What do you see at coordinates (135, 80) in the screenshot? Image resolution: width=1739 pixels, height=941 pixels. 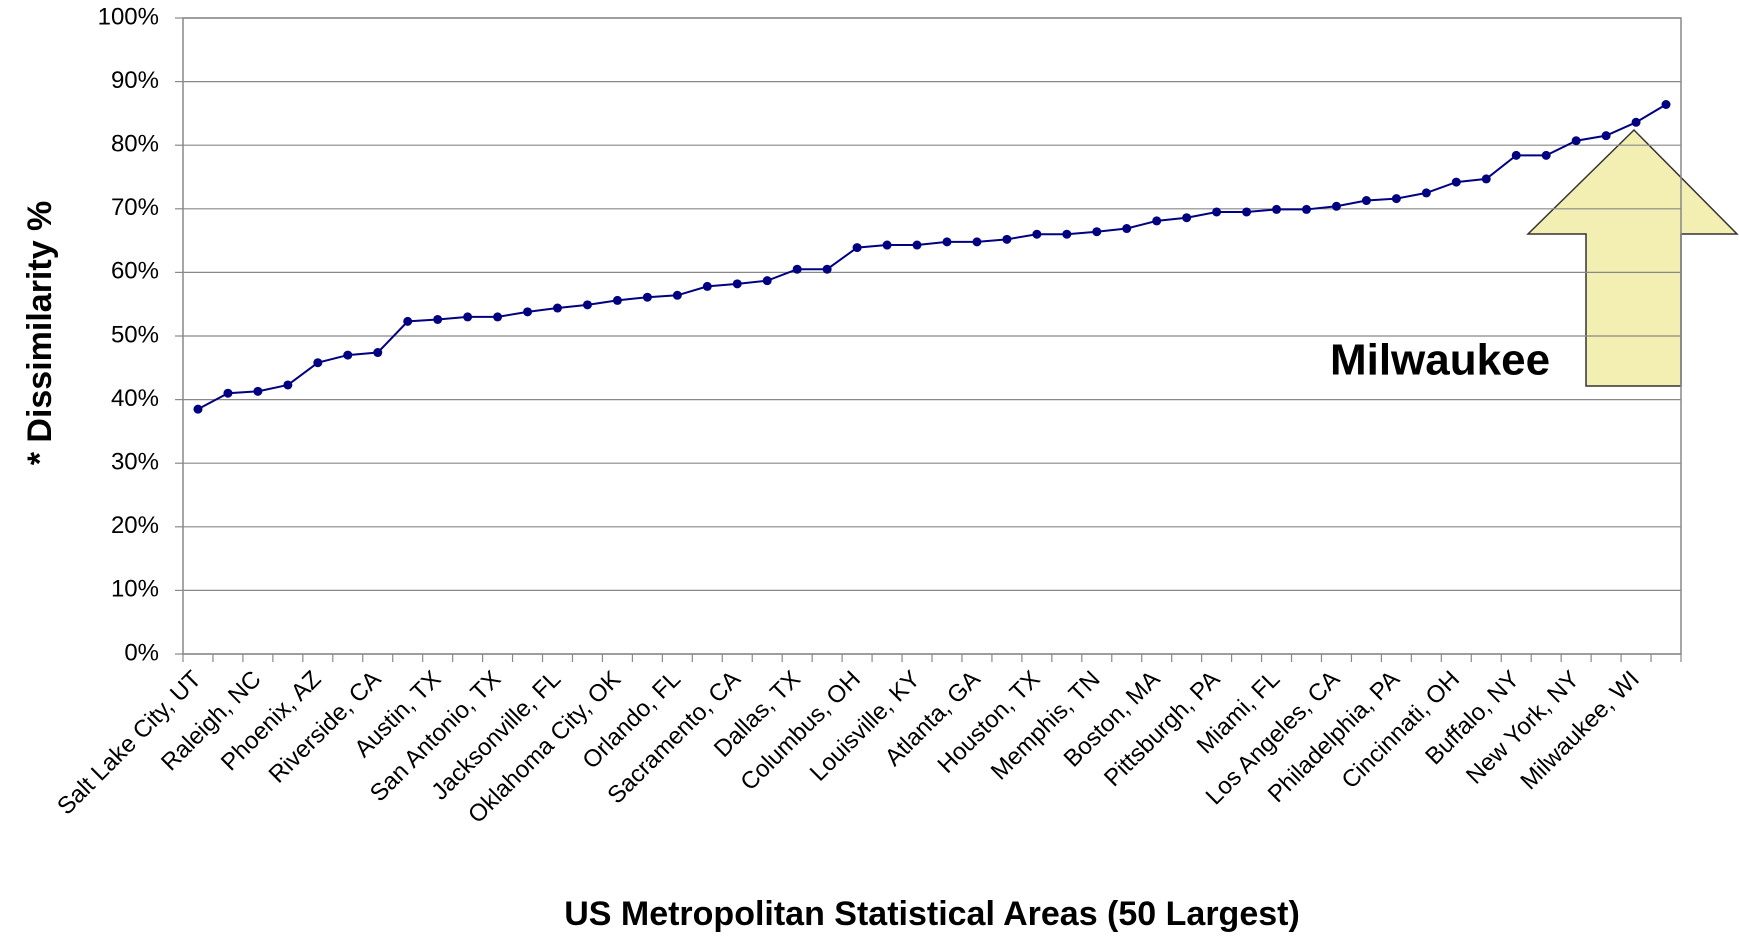 I see `y-tick-label: 90%` at bounding box center [135, 80].